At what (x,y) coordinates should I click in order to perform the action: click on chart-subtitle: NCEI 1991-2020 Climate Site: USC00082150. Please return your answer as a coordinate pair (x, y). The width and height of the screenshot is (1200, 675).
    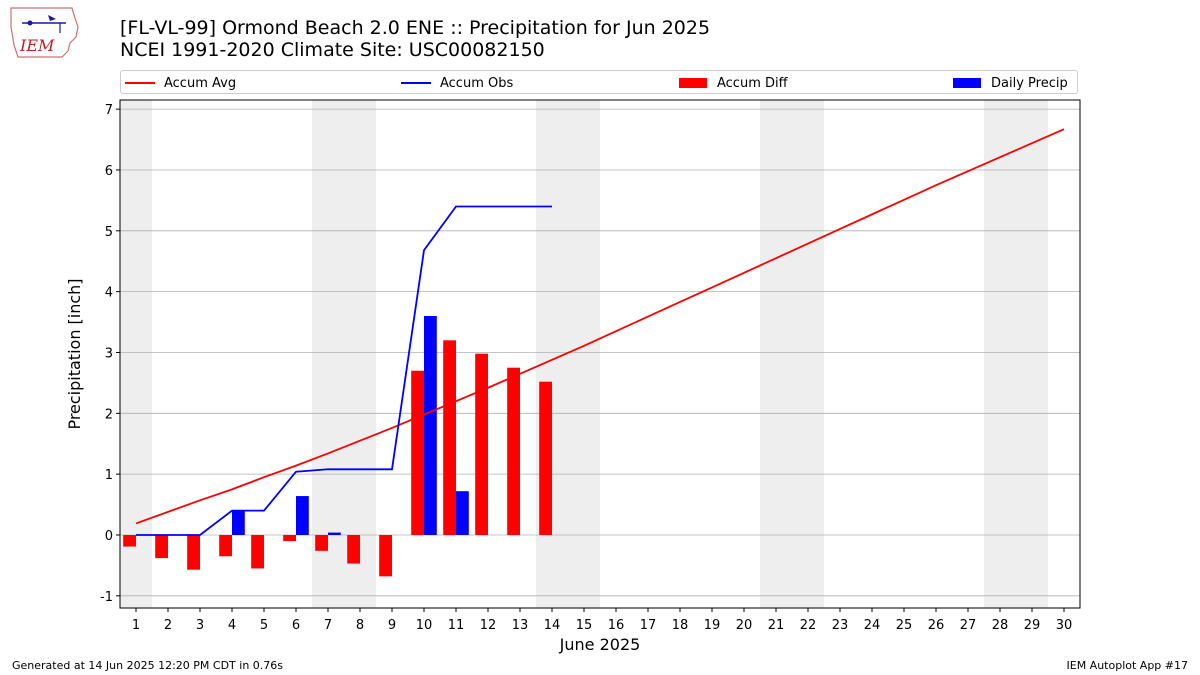
    Looking at the image, I should click on (332, 50).